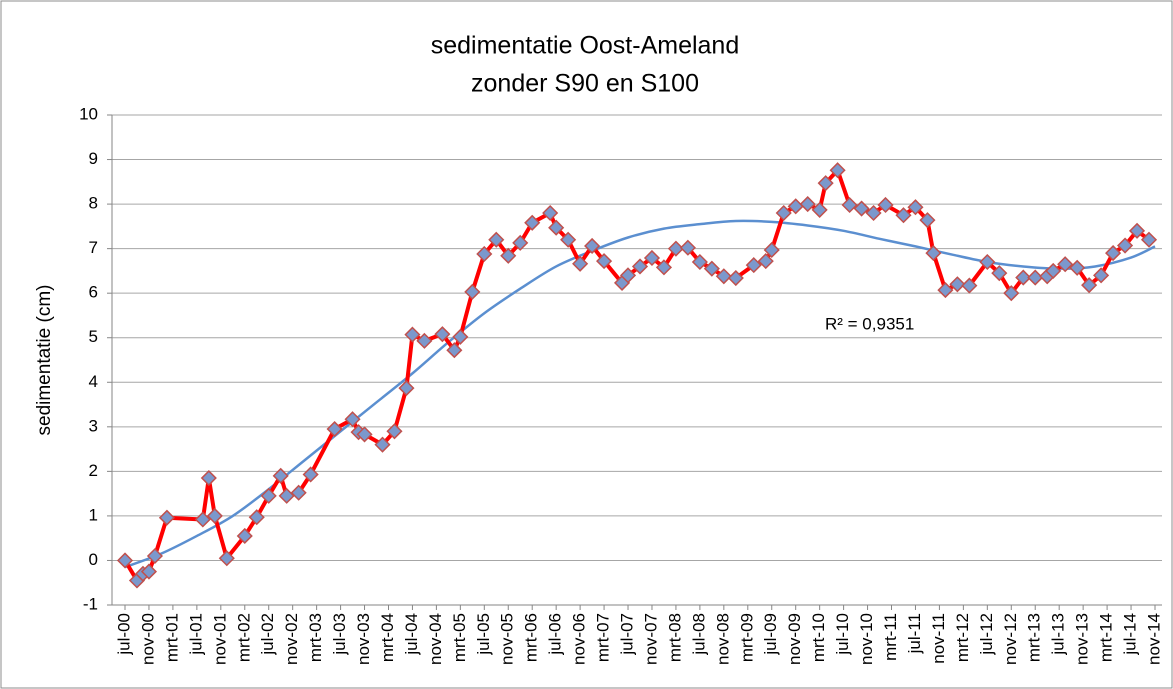 The image size is (1173, 689). Describe the element at coordinates (93, 158) in the screenshot. I see `y-tick-label: 9` at that location.